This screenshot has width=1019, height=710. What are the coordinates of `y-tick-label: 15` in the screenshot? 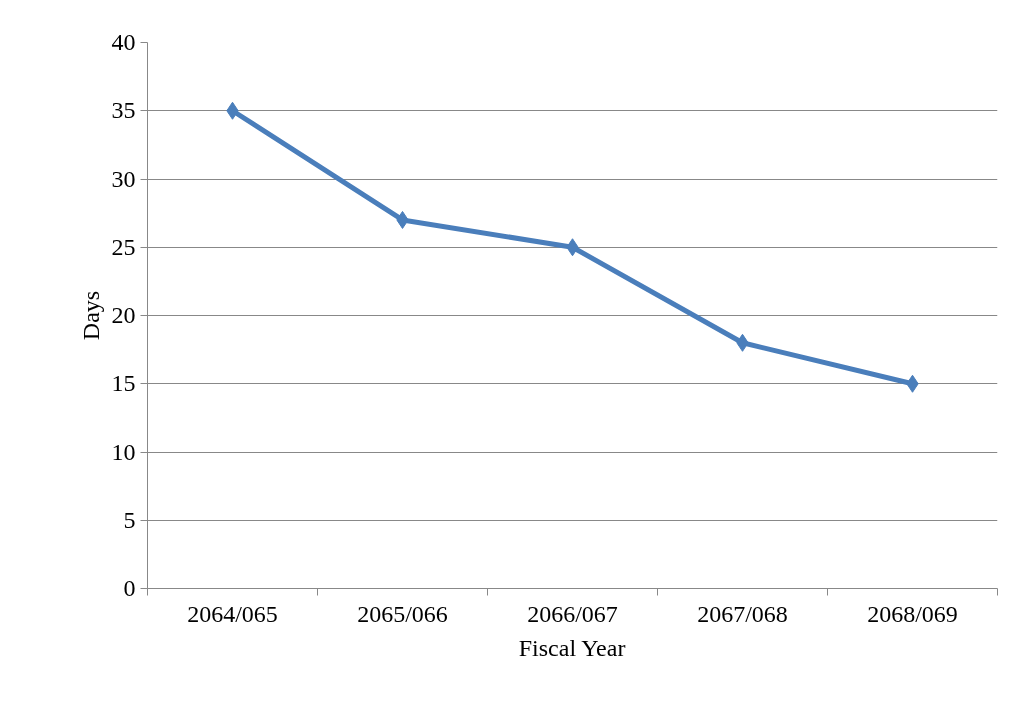 It's located at (123, 383).